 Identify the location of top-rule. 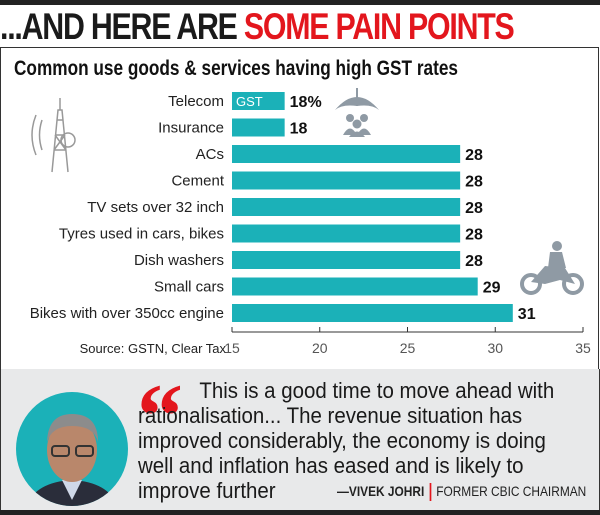
(300, 2).